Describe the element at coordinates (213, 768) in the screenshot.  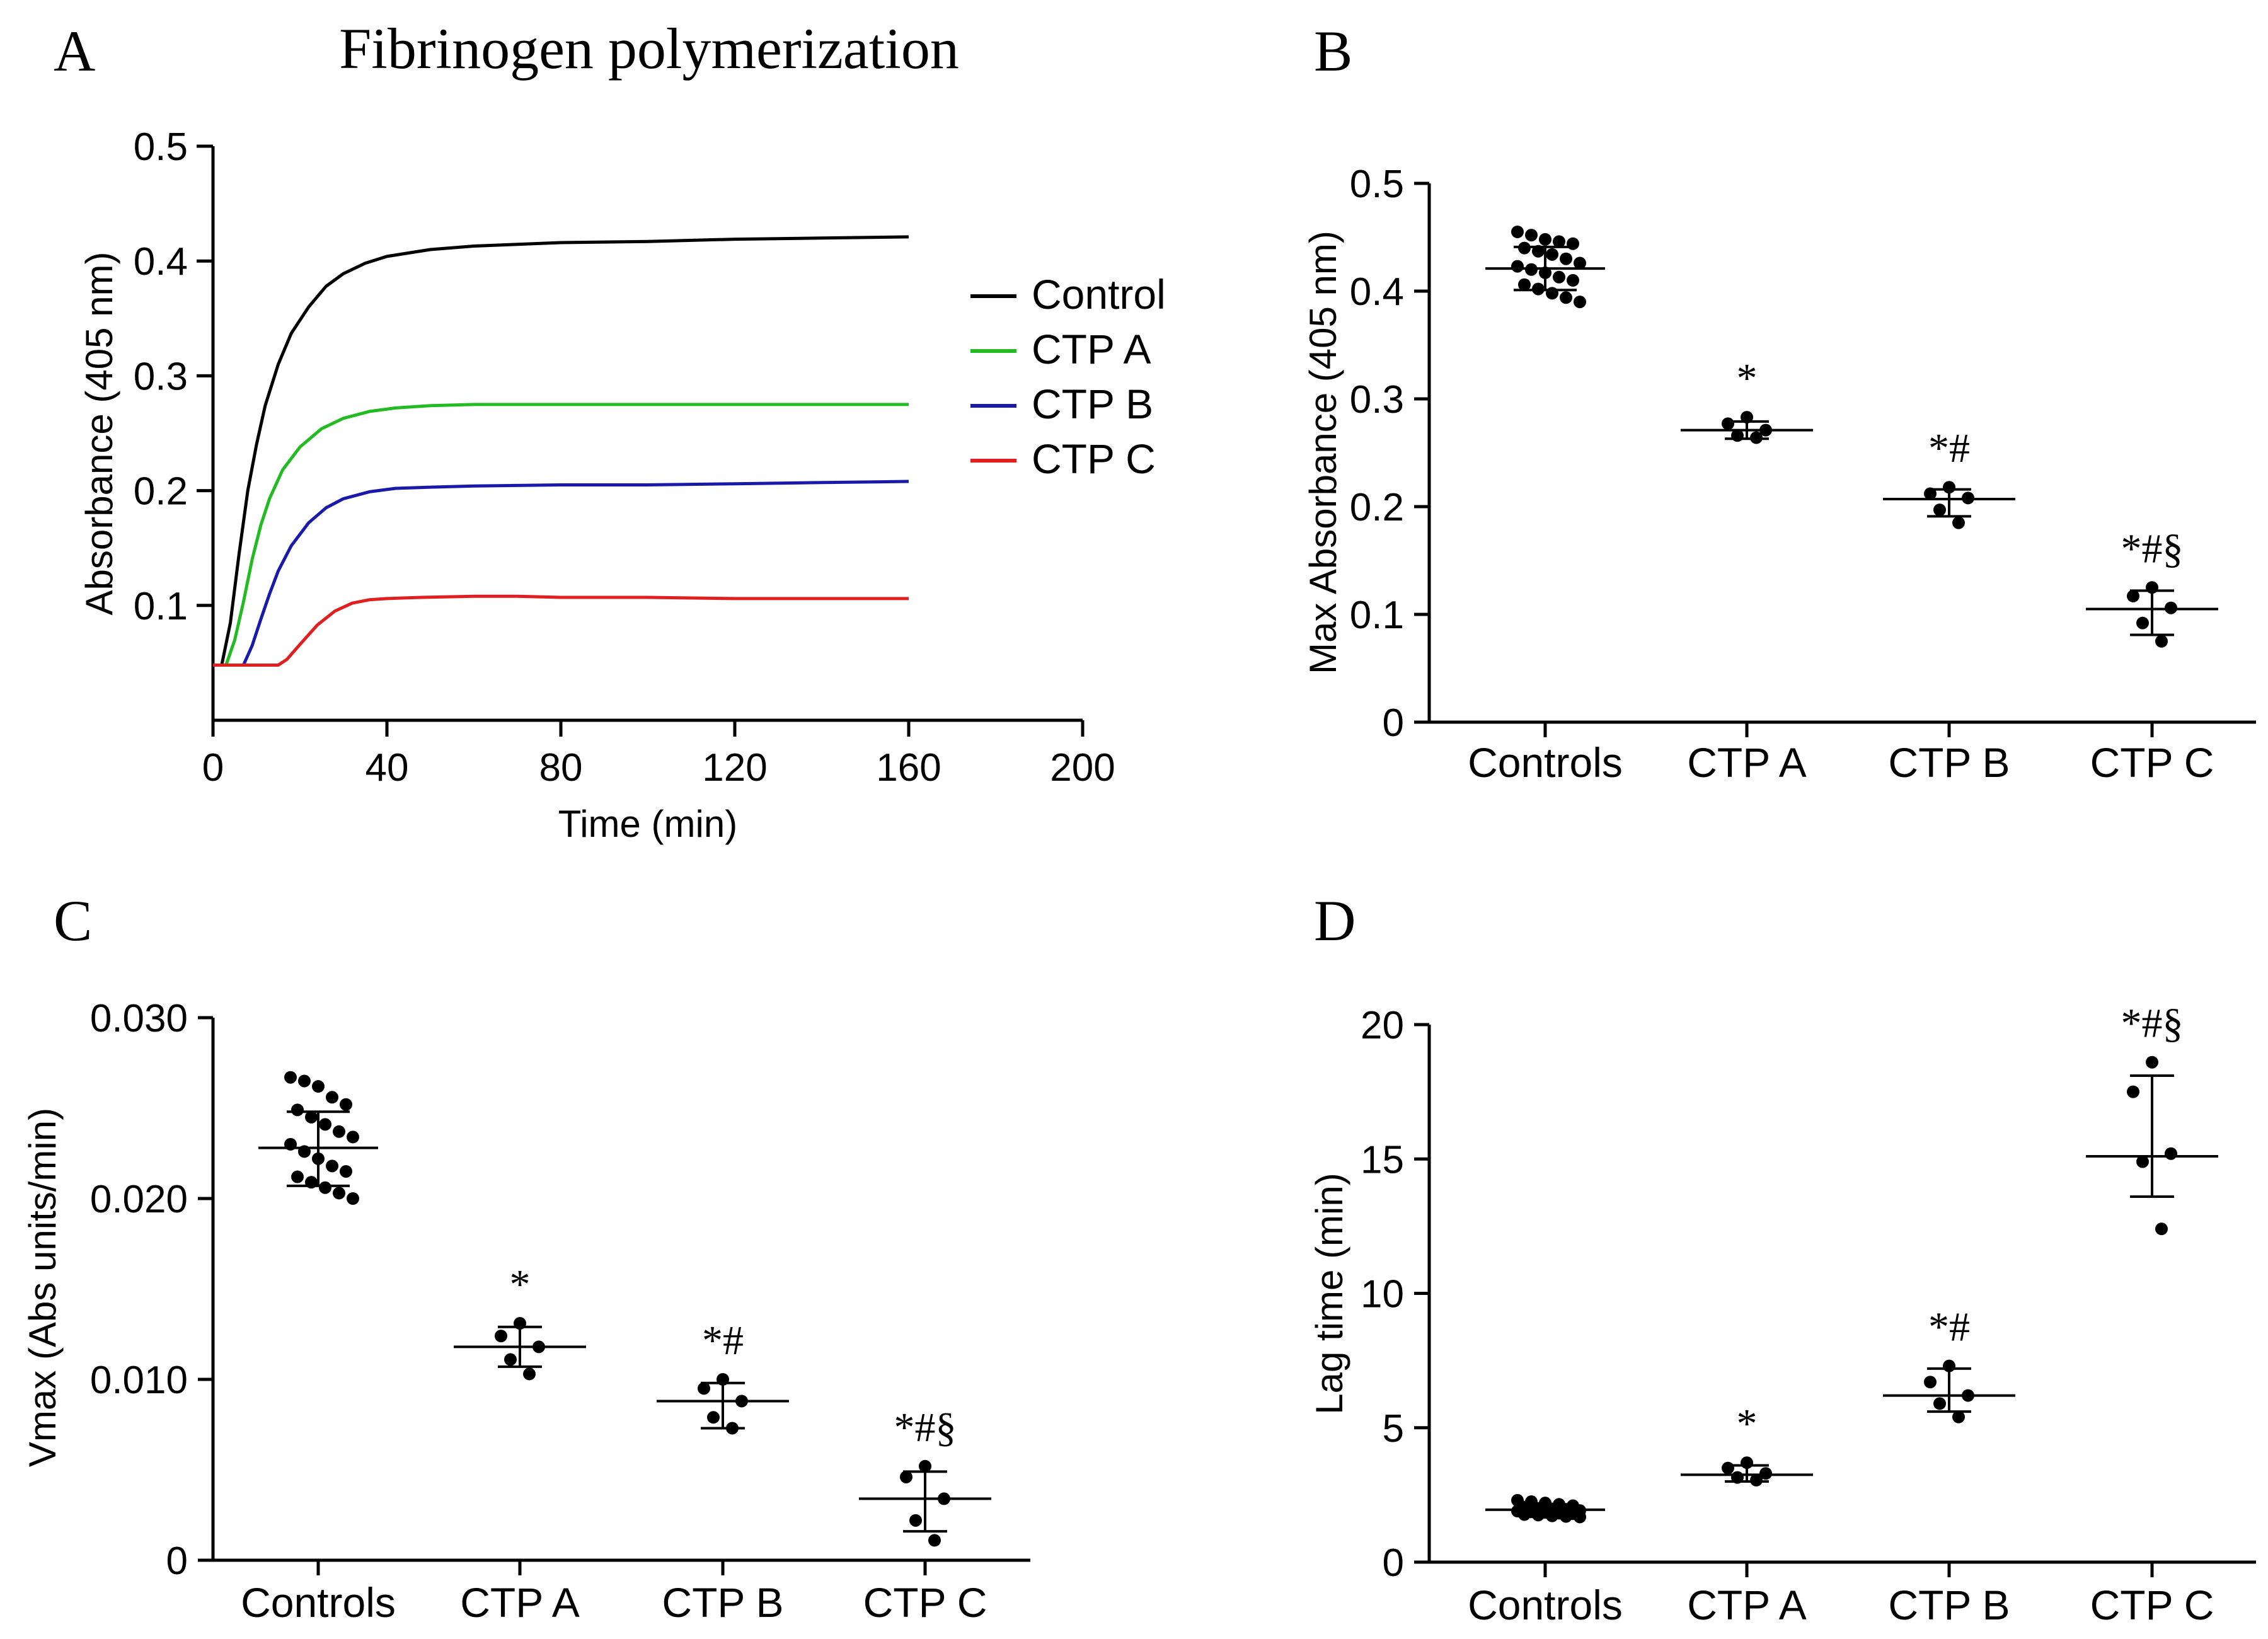
I see `x-tick-label: 0` at that location.